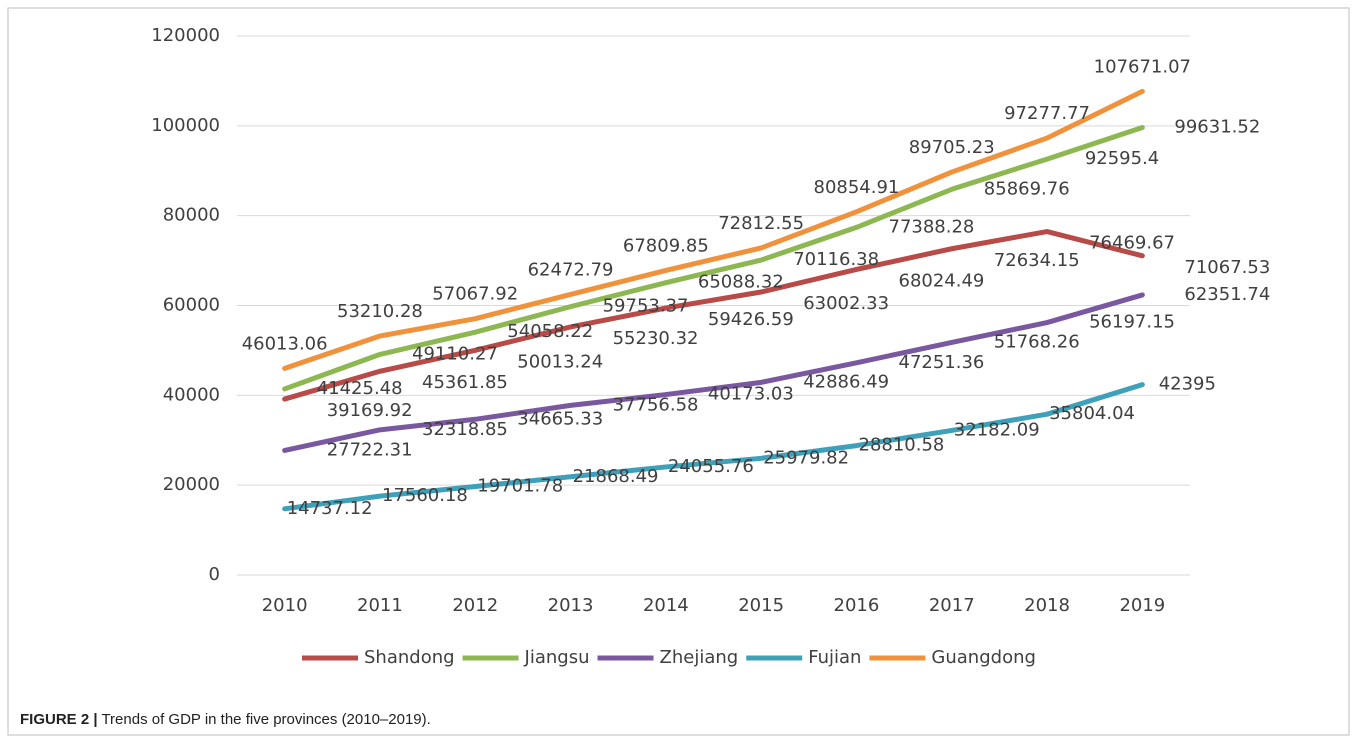 This screenshot has width=1357, height=740. What do you see at coordinates (560, 361) in the screenshot?
I see `data-label: 50013.24` at bounding box center [560, 361].